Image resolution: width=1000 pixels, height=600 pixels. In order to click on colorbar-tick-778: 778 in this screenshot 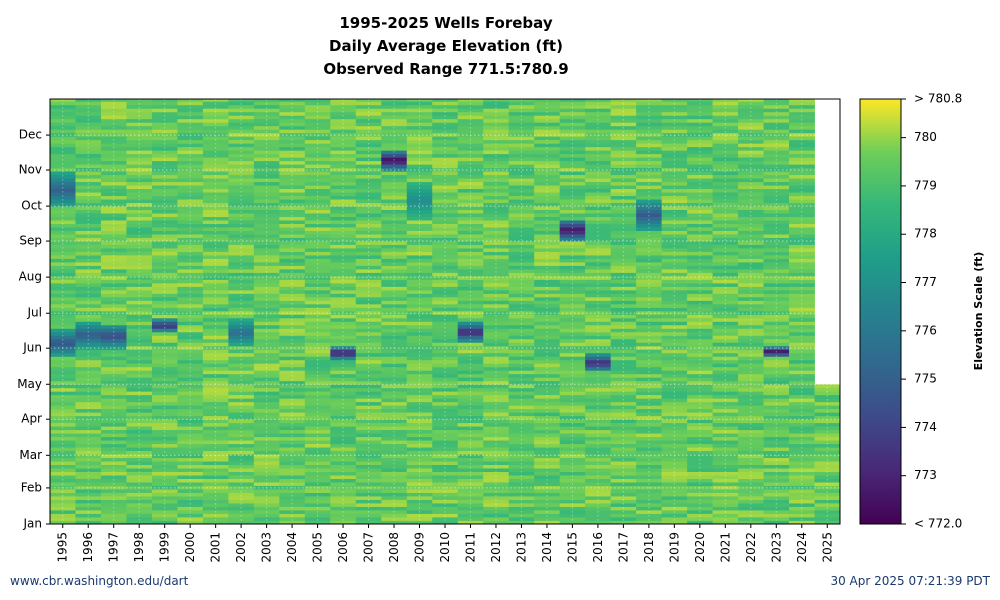, I will do `click(925, 234)`.